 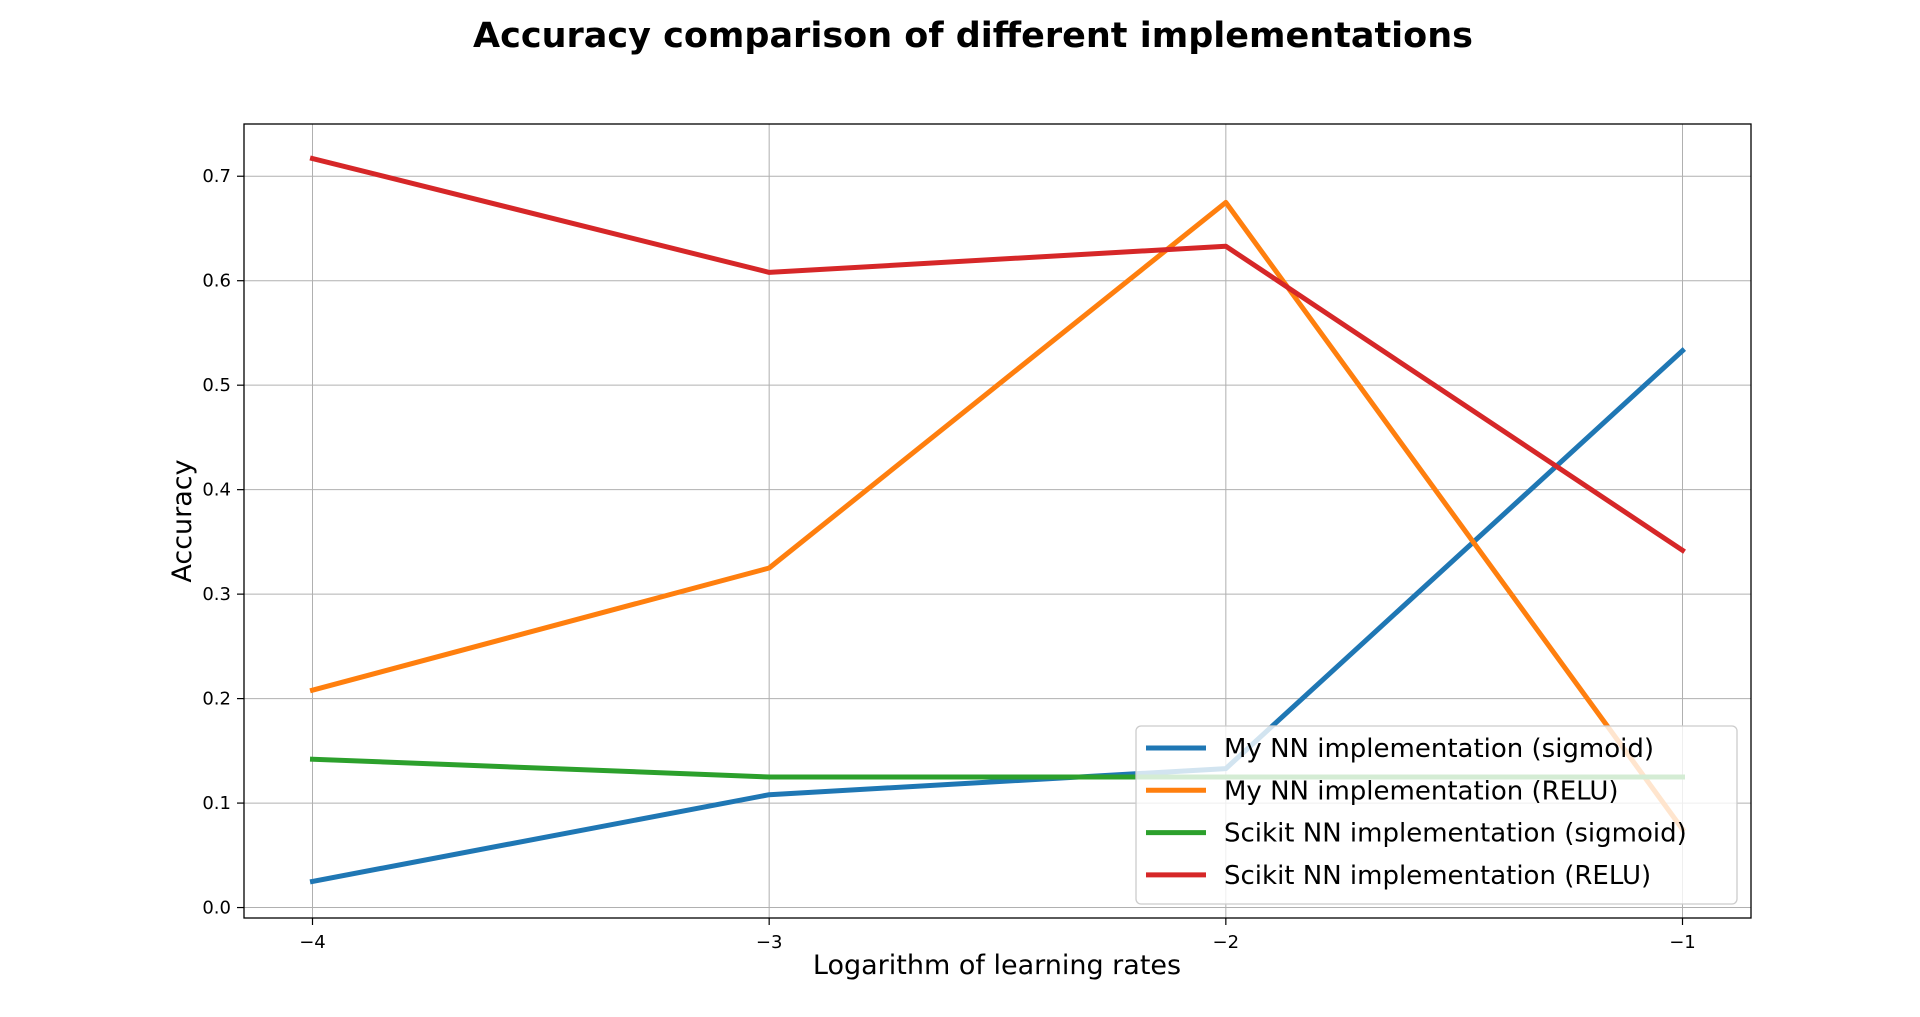 I want to click on x-axis-label: Logarithm of learning rates, so click(x=997, y=965).